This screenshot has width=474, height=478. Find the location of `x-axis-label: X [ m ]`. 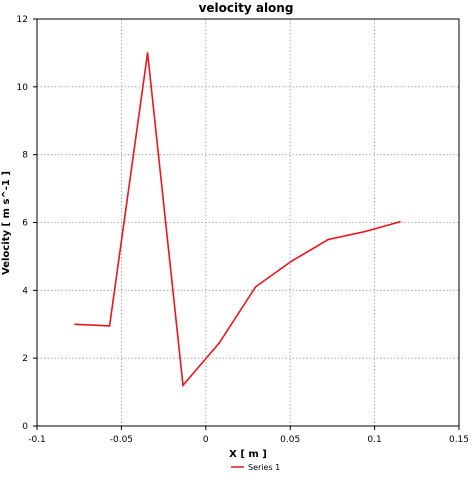

x-axis-label: X [ m ] is located at coordinates (248, 454).